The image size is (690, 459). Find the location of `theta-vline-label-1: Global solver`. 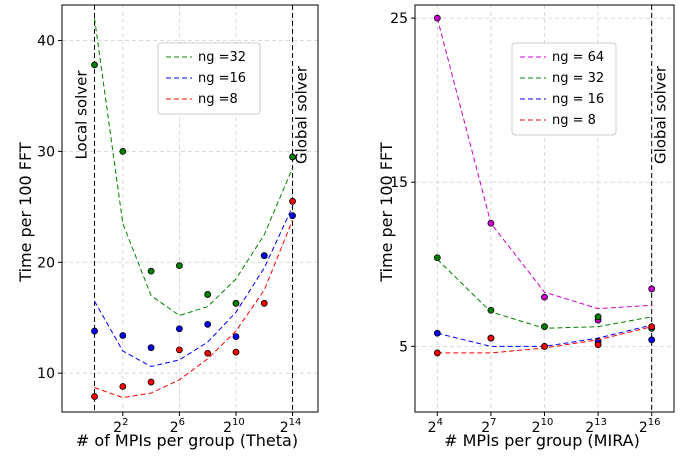

theta-vline-label-1: Global solver is located at coordinates (302, 114).